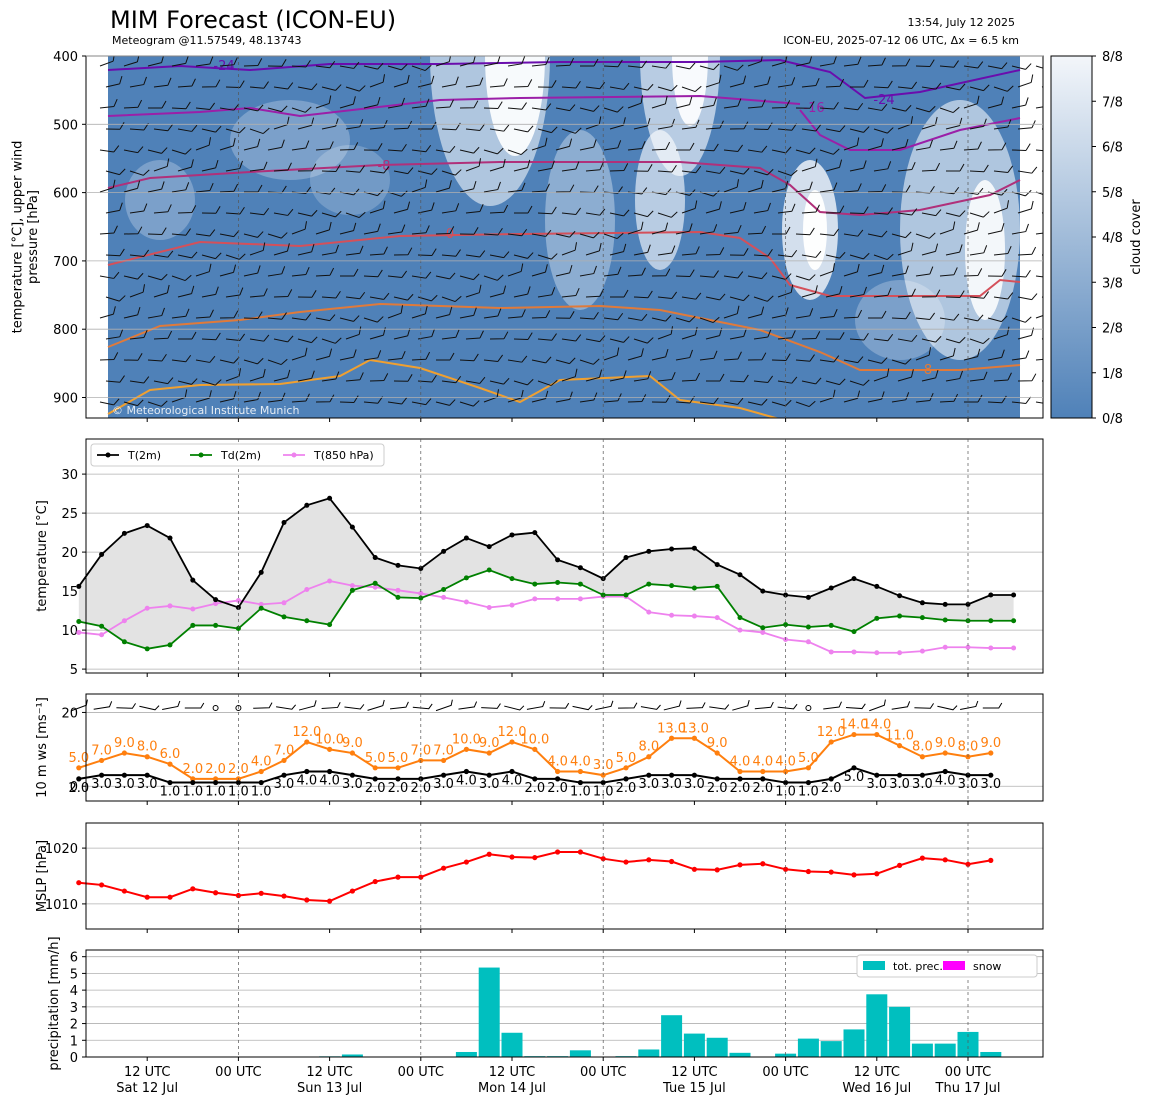 The image size is (1155, 1105). What do you see at coordinates (1112, 283) in the screenshot?
I see `colorbar-tick-label: 3/8` at bounding box center [1112, 283].